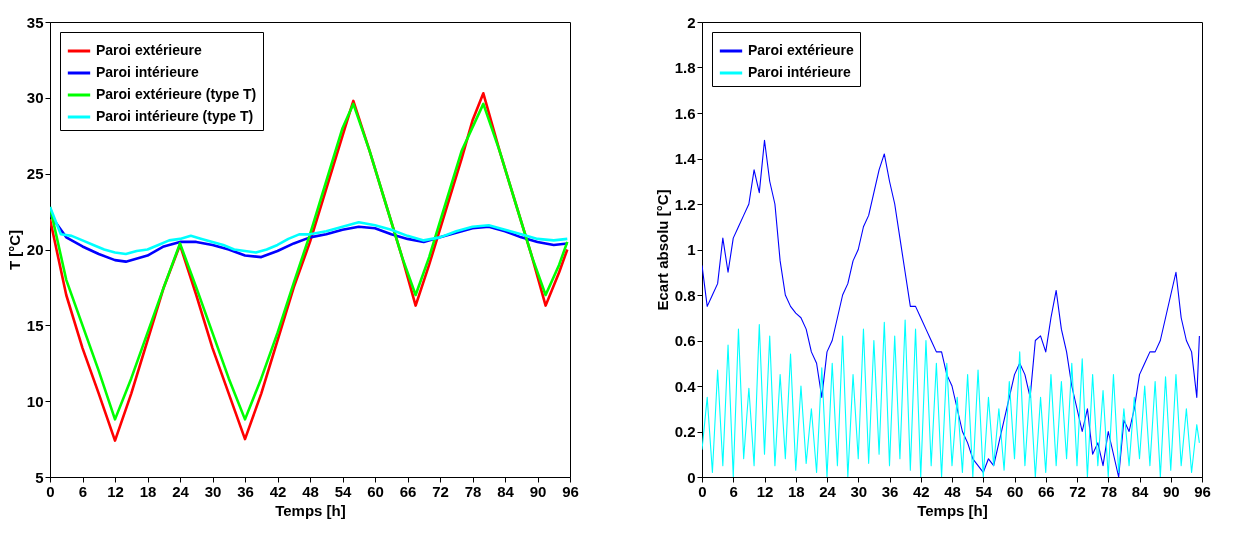 This screenshot has width=1242, height=547. I want to click on y-tick-label: 1.4, so click(685, 158).